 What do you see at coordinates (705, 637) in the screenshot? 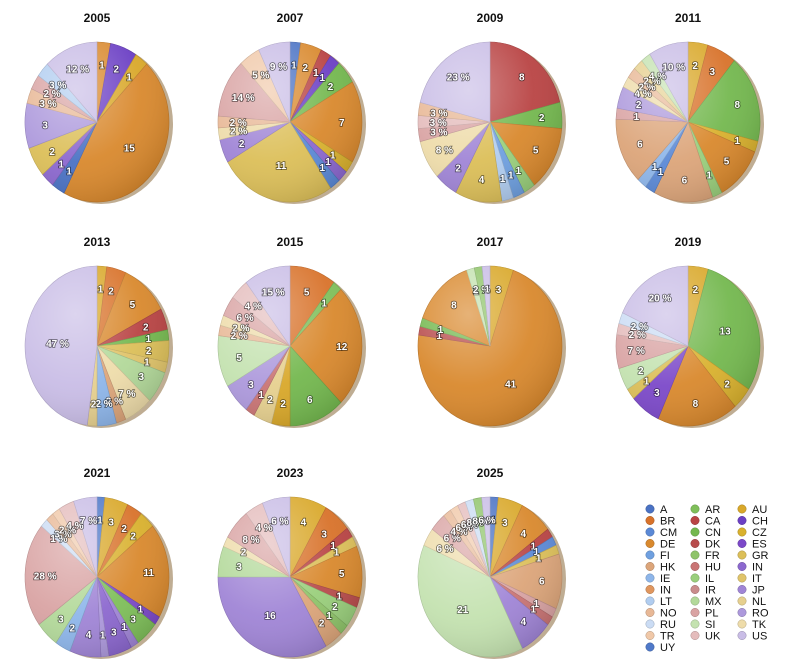
I see `legend-item-UK: UK` at bounding box center [705, 637].